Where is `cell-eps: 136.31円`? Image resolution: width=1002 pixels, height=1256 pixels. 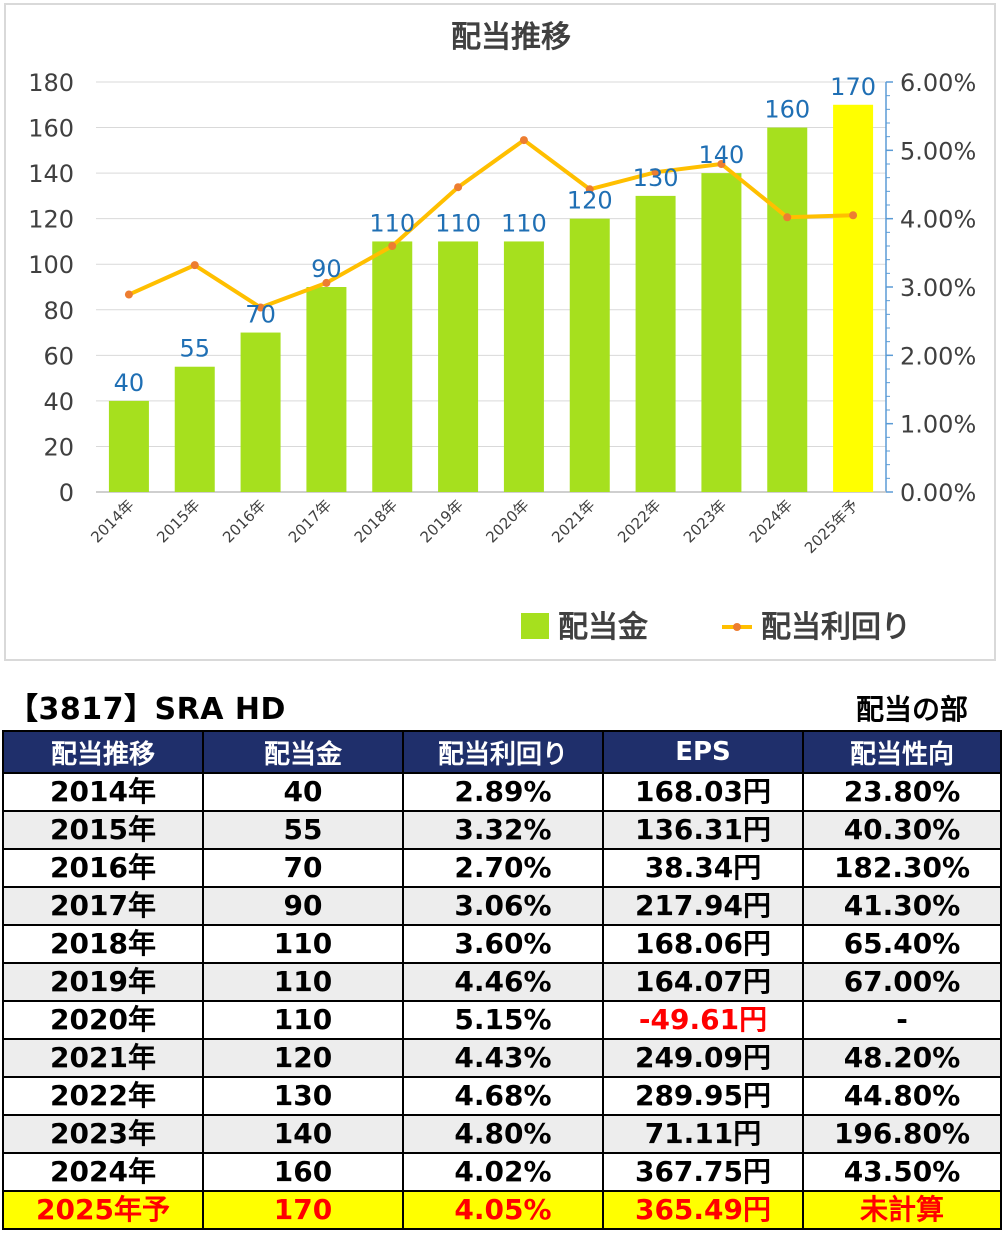 cell-eps: 136.31円 is located at coordinates (703, 830).